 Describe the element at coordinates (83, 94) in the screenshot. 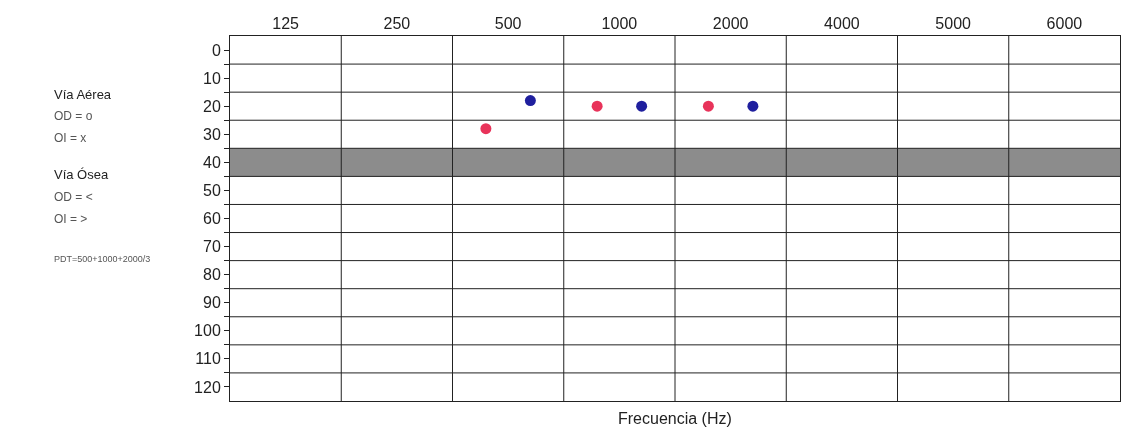

I see `text: Vía Aérea` at that location.